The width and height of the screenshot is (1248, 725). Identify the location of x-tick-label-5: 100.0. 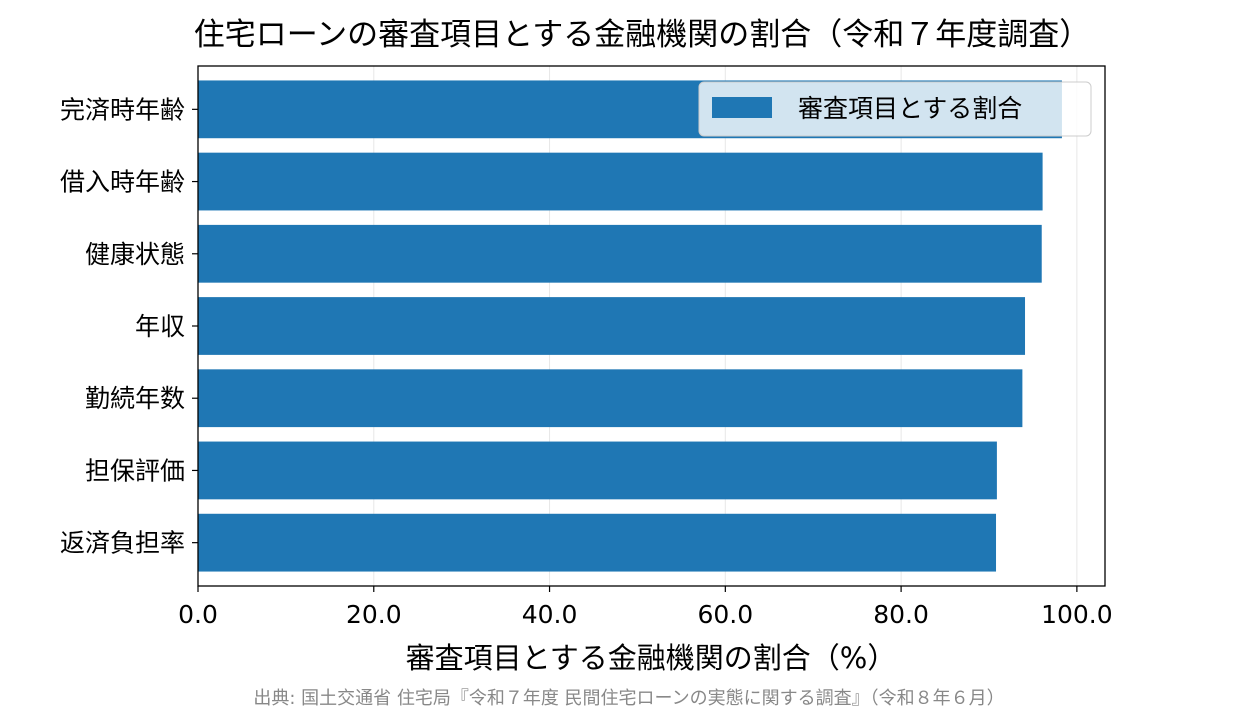
(1077, 614).